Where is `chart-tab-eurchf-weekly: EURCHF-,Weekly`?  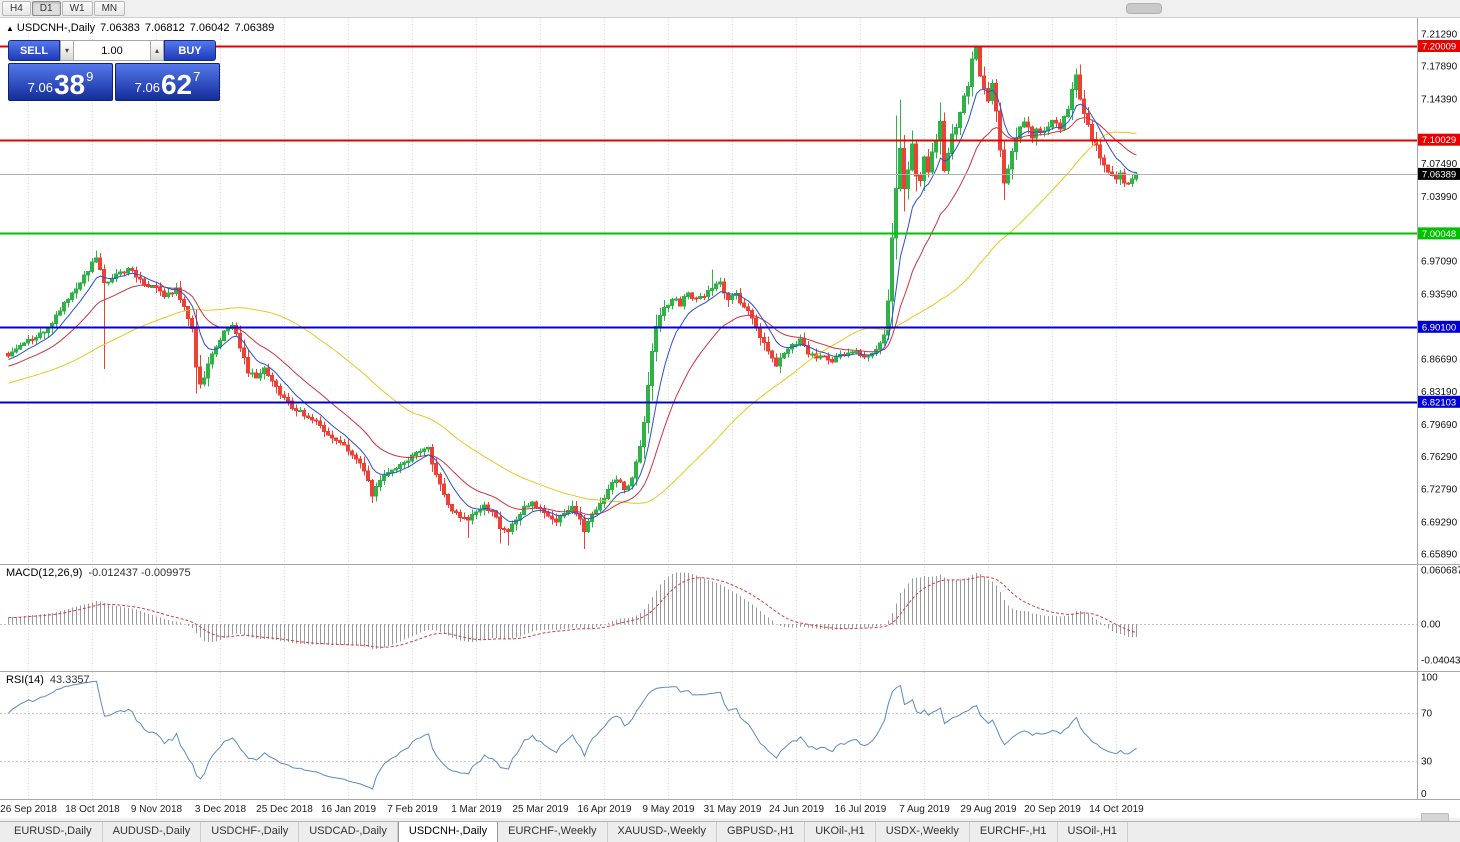 chart-tab-eurchf-weekly: EURCHF-,Weekly is located at coordinates (553, 832).